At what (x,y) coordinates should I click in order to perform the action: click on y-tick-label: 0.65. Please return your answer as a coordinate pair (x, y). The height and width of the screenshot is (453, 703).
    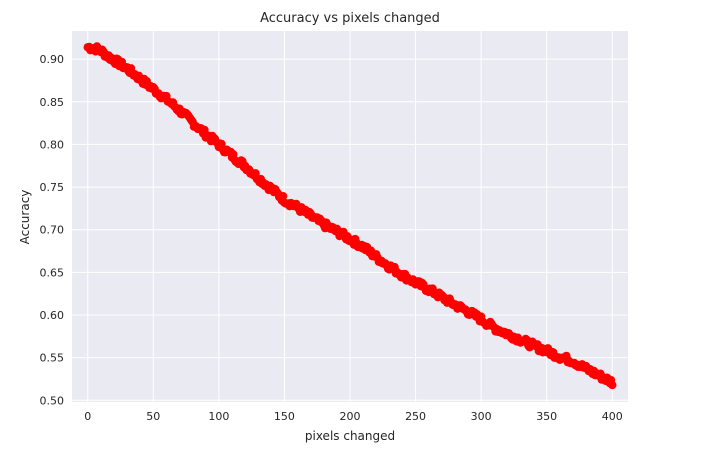
    Looking at the image, I should click on (52, 272).